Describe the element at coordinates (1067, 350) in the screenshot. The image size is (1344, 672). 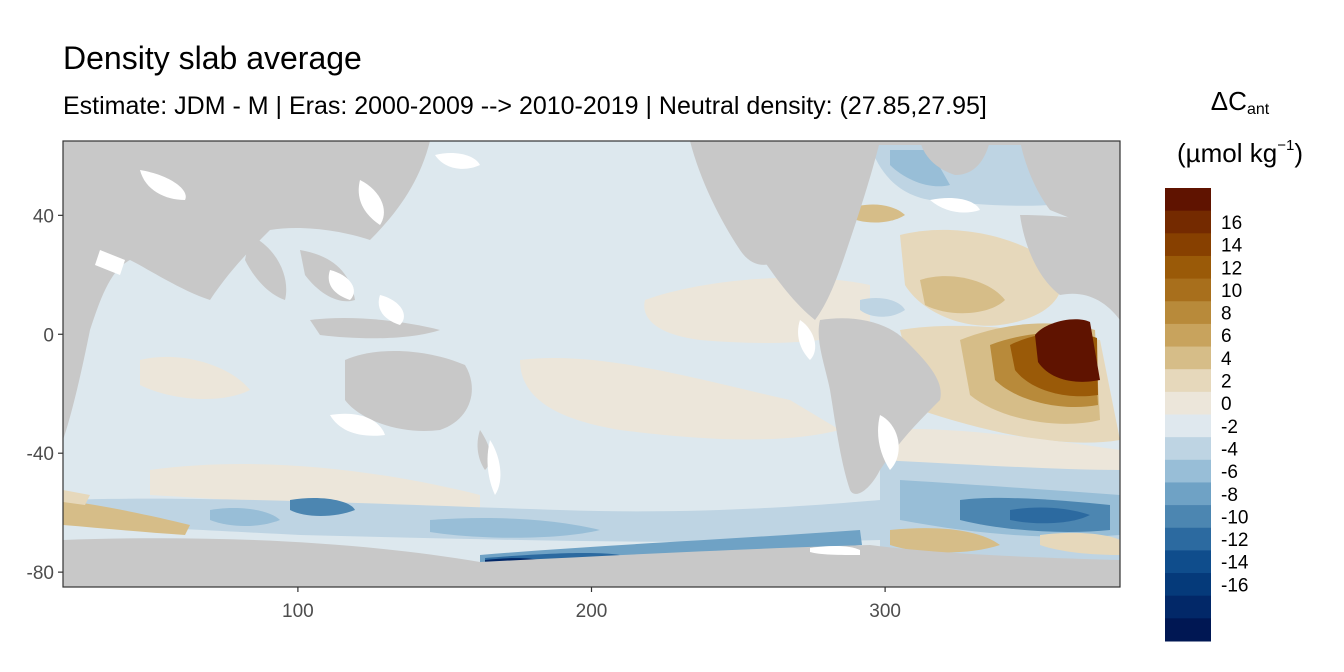
I see `strong-warm-patch` at that location.